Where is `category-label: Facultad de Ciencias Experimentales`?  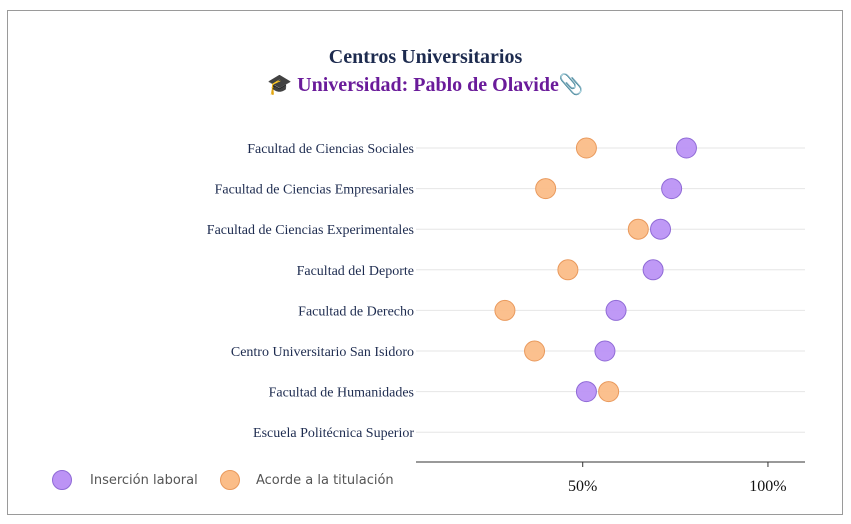 category-label: Facultad de Ciencias Experimentales is located at coordinates (310, 230).